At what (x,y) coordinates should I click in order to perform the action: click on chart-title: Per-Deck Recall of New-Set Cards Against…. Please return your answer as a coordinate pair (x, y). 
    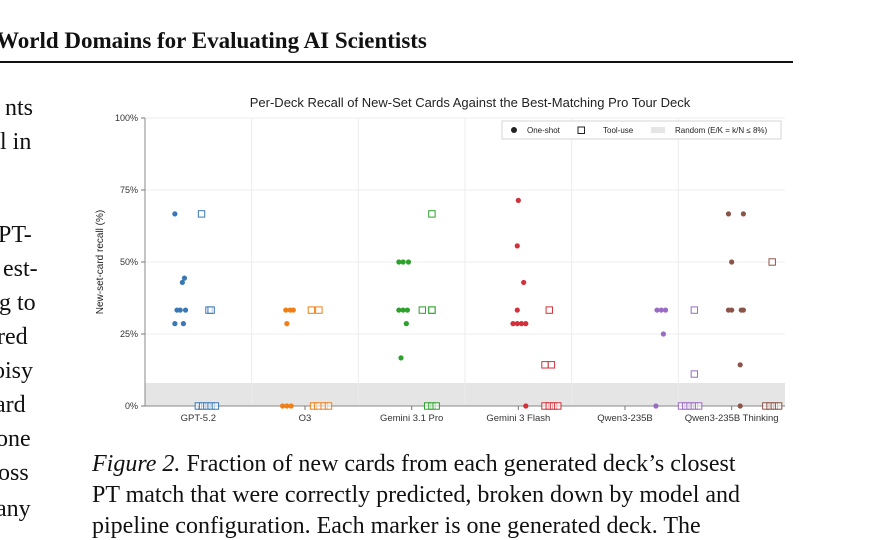
    Looking at the image, I should click on (470, 102).